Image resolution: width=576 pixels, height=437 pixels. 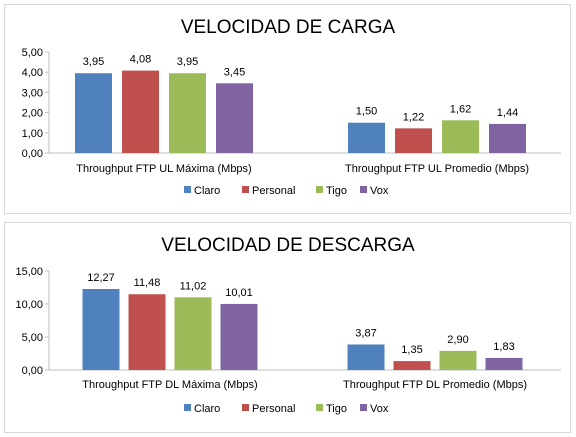 What do you see at coordinates (507, 113) in the screenshot?
I see `data-label: 1,44` at bounding box center [507, 113].